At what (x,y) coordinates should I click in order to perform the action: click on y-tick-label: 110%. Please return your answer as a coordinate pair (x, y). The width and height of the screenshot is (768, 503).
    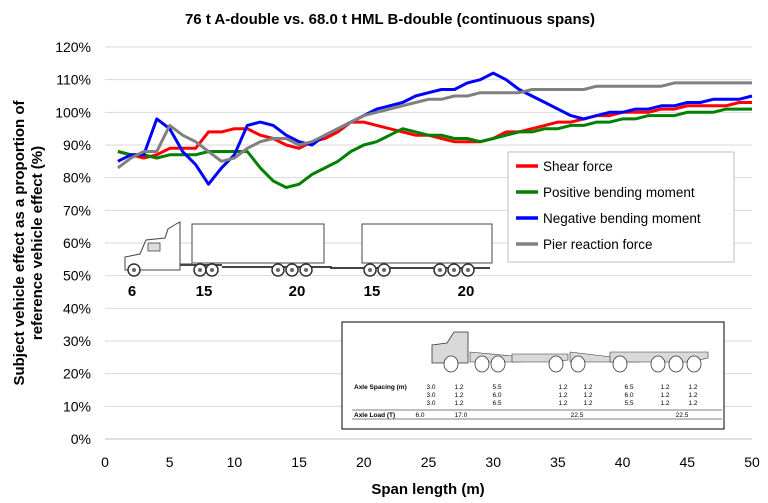
    Looking at the image, I should click on (73, 80).